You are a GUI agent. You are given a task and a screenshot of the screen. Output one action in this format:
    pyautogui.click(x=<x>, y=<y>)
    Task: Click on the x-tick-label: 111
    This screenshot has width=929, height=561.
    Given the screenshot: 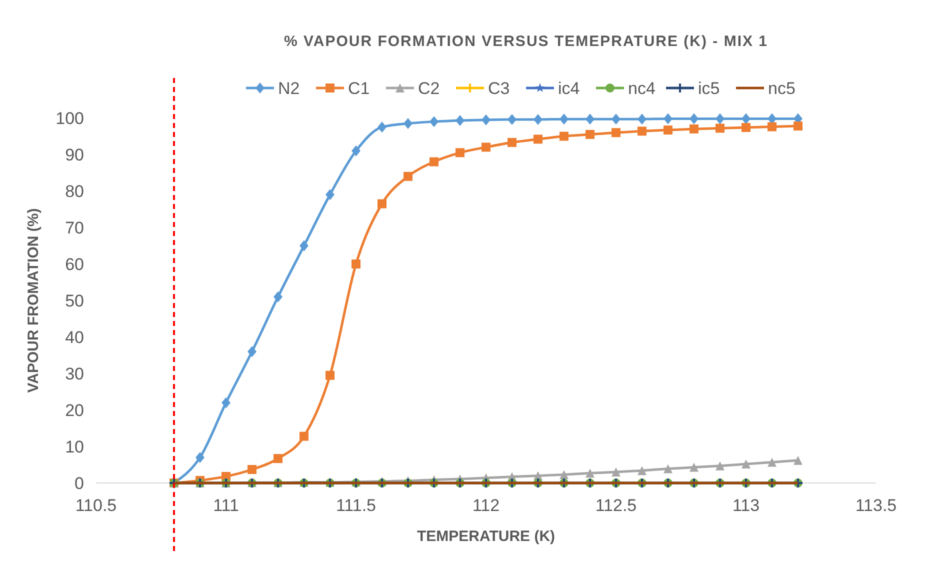 What is the action you would take?
    pyautogui.click(x=226, y=505)
    